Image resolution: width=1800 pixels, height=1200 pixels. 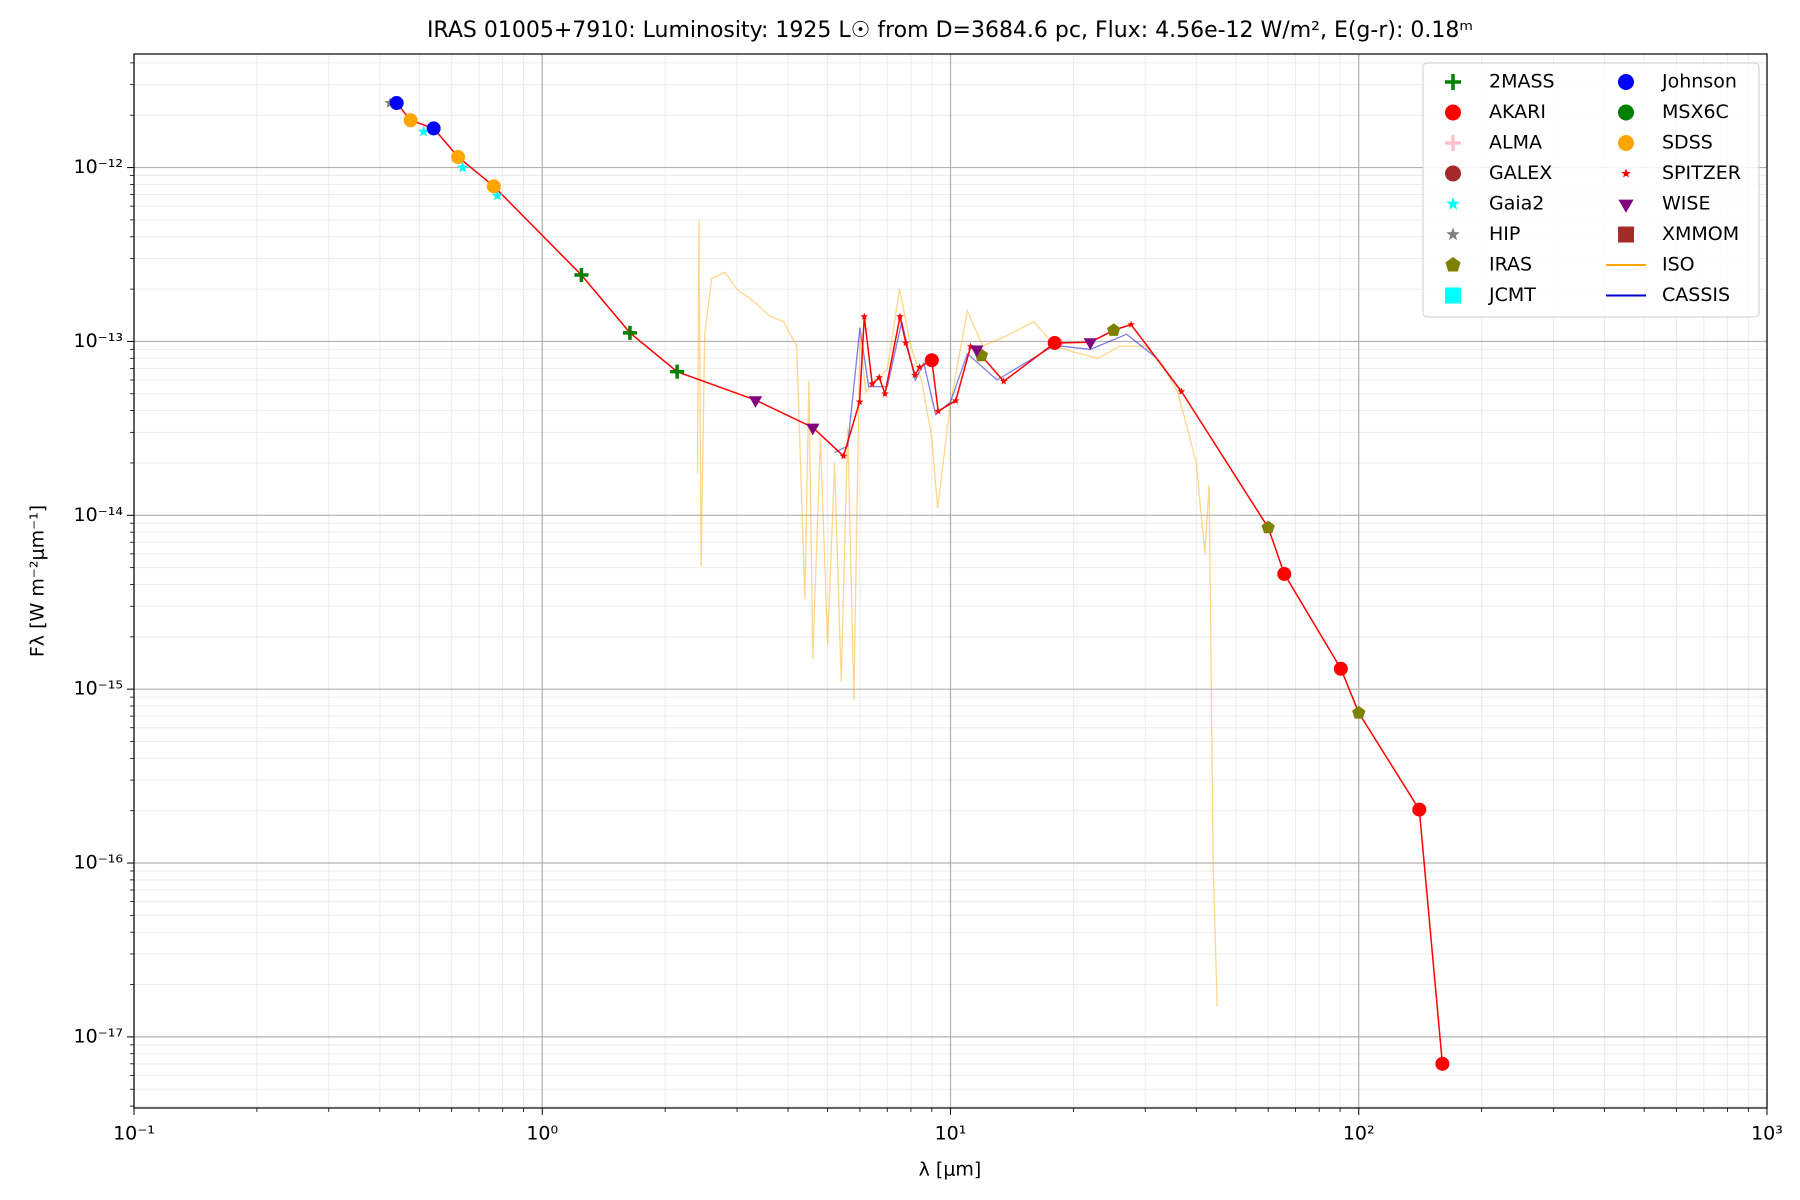 I want to click on legend-label: MSX6C, so click(x=1695, y=112).